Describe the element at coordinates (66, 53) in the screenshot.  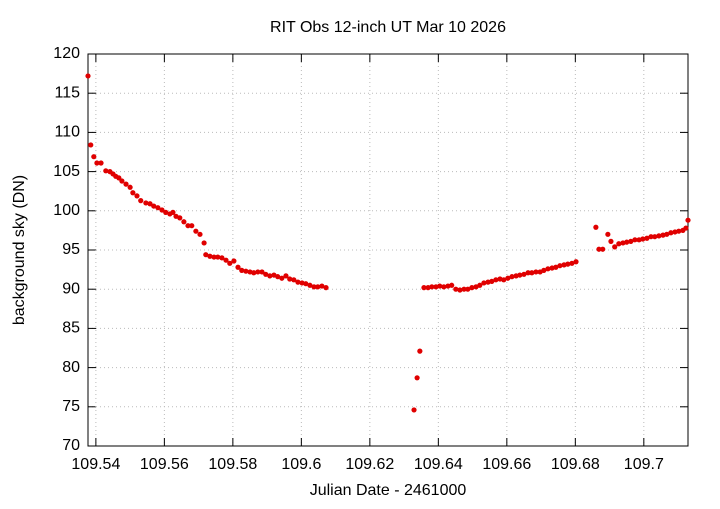
I see `y-tick-label: 120` at that location.